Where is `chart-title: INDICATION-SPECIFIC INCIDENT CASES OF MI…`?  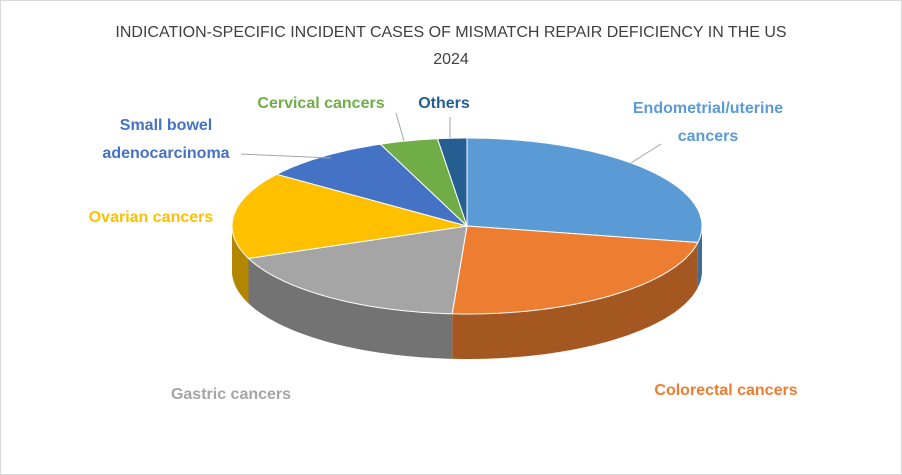 chart-title: INDICATION-SPECIFIC INCIDENT CASES OF MI… is located at coordinates (451, 46).